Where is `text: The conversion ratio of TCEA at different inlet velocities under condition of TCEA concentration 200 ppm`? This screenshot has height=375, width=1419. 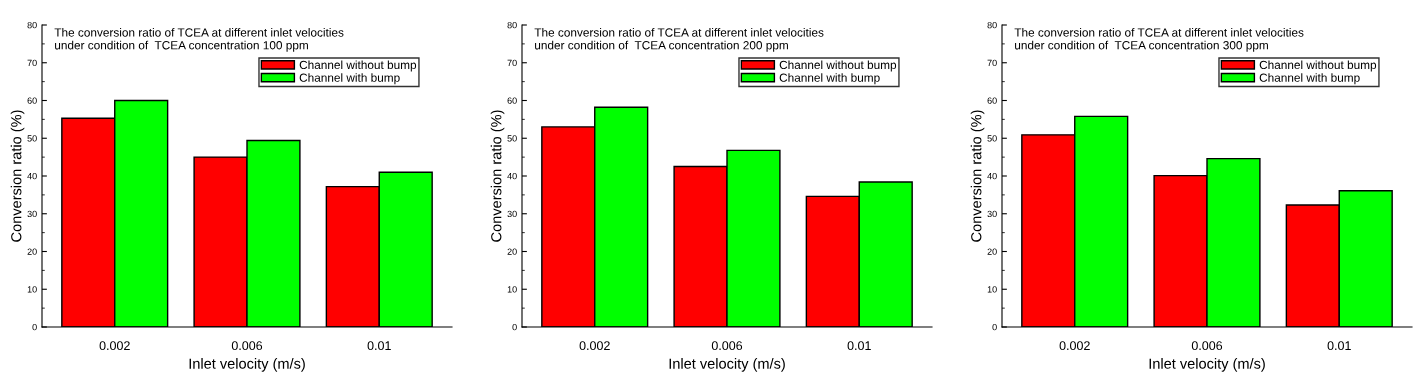 text: The conversion ratio of TCEA at different inlet velocities under condition of TCEA concentration 200 ppm is located at coordinates (679, 40).